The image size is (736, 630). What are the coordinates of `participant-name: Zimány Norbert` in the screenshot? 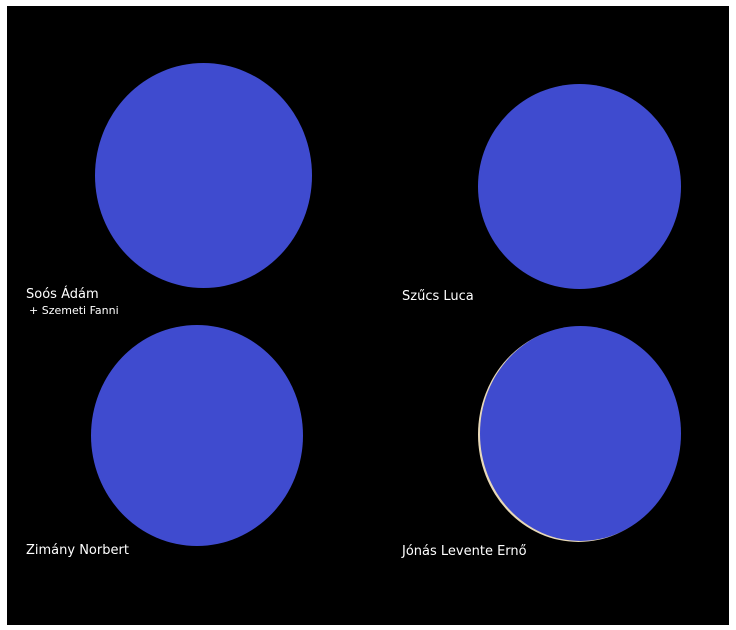 It's located at (77, 550).